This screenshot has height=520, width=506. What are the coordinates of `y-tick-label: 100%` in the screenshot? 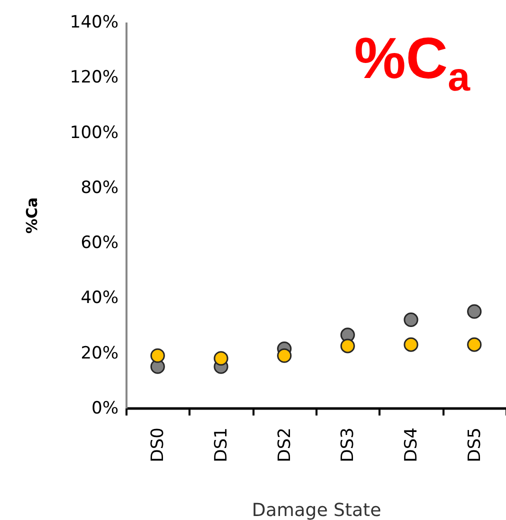 It's located at (94, 132).